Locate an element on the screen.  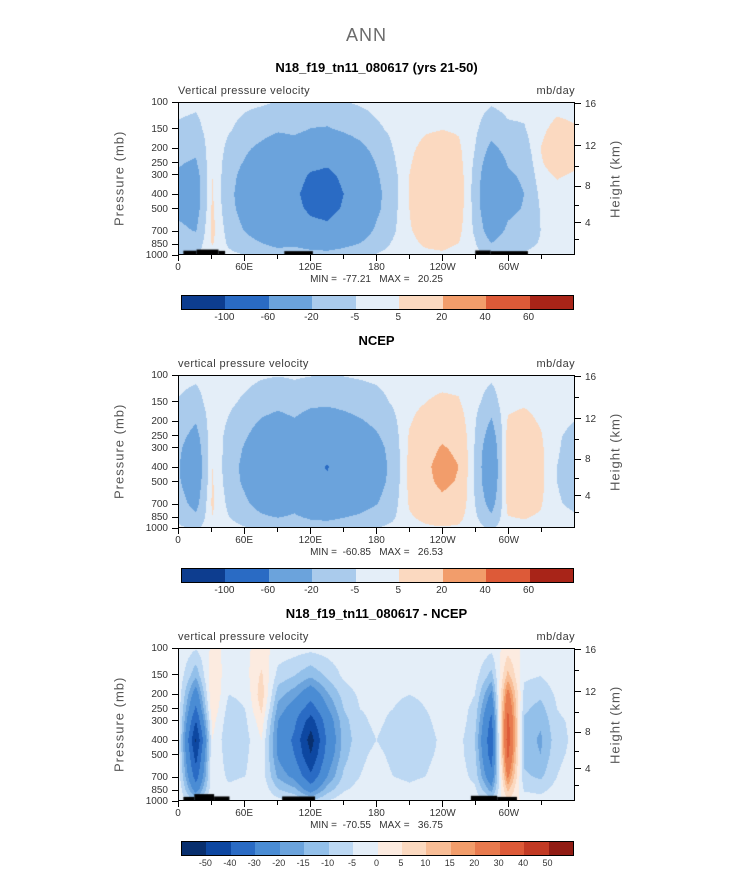
pressure-tick-label: 200 is located at coordinates (159, 422).